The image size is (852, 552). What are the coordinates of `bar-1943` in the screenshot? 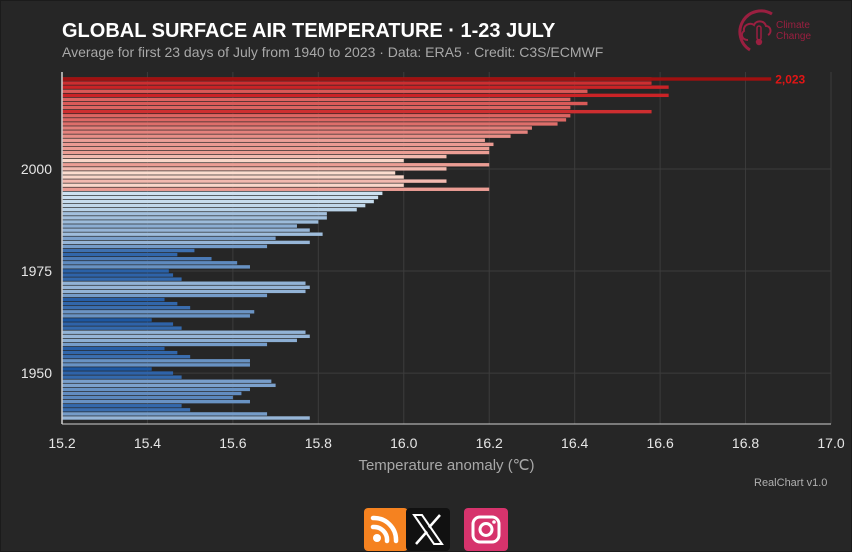 It's located at (122, 406).